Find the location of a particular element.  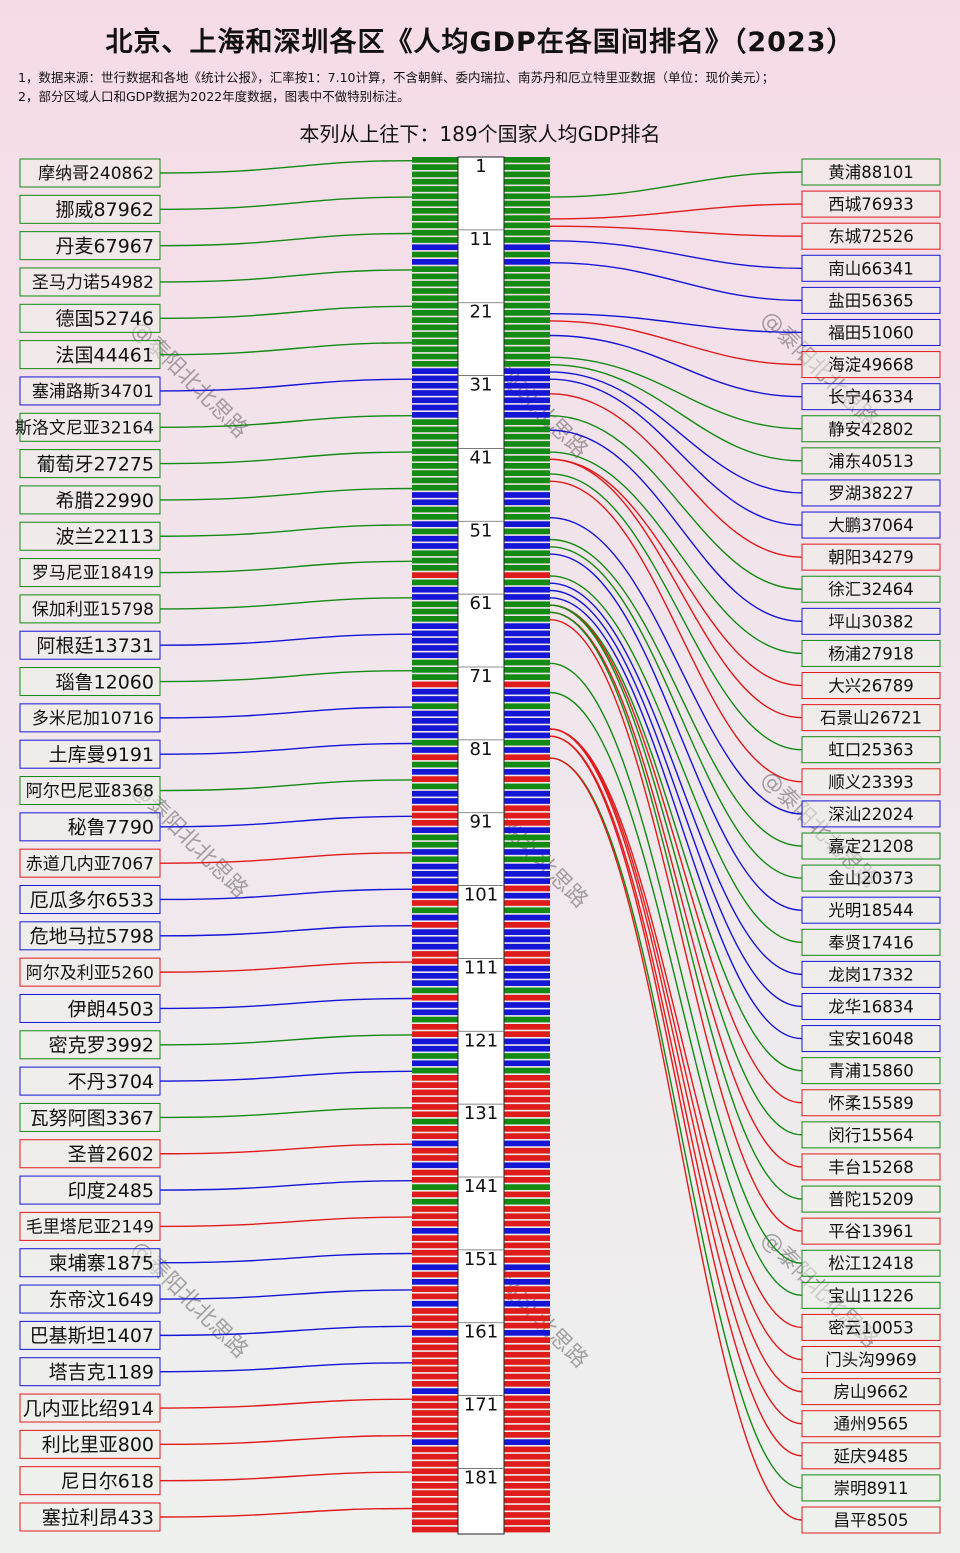

country-label: 波兰22113 is located at coordinates (105, 537).